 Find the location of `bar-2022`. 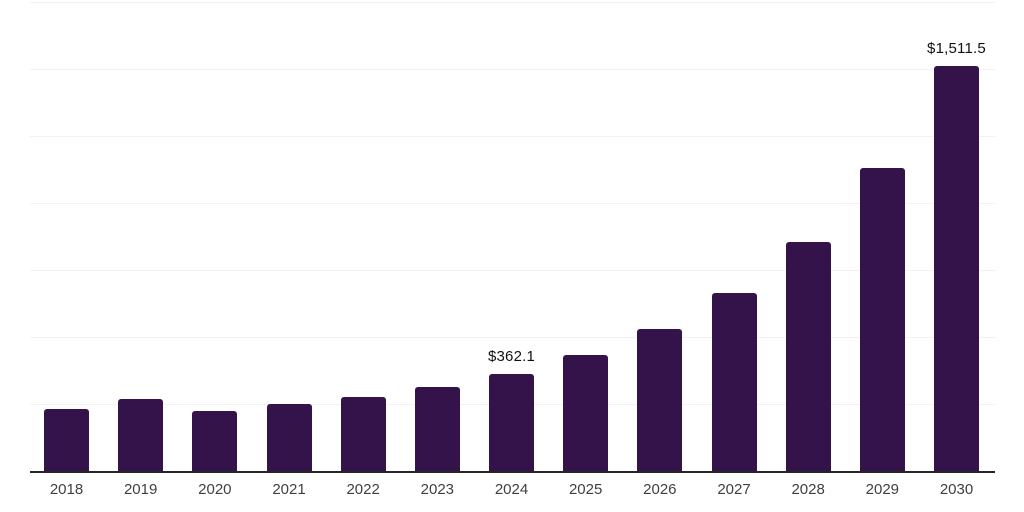

bar-2022 is located at coordinates (363, 433).